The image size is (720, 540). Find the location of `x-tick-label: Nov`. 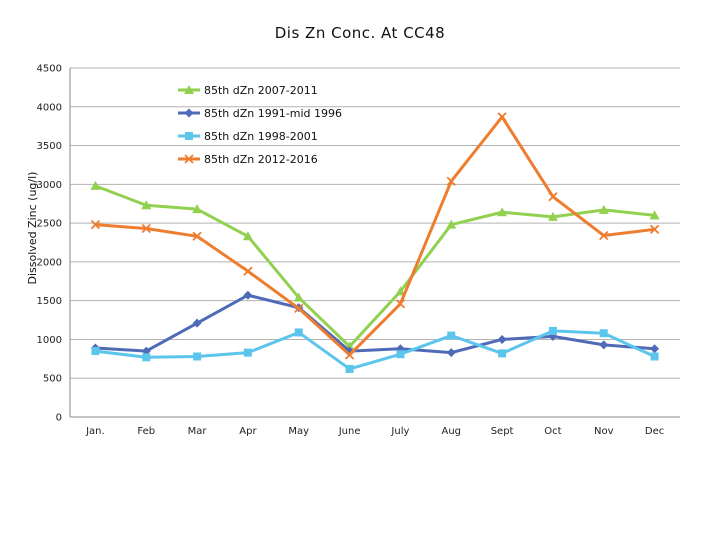

x-tick-label: Nov is located at coordinates (604, 431).